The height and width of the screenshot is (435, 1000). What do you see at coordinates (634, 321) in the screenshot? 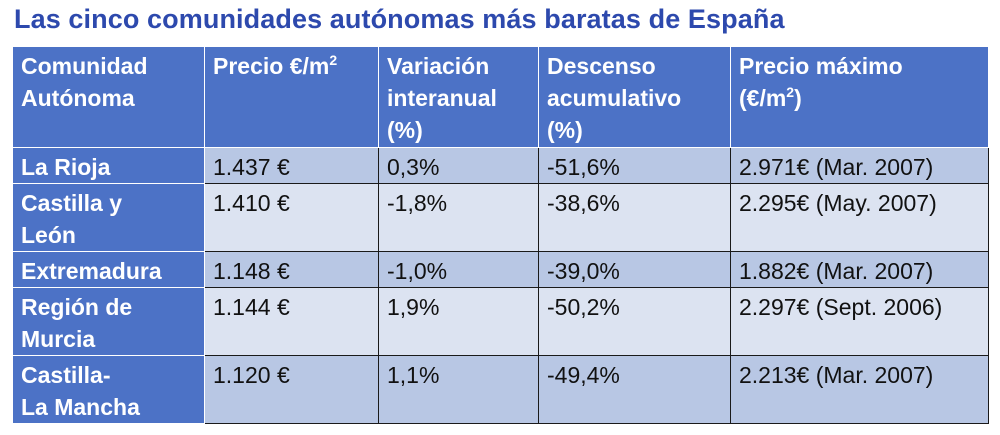
I see `decline-cell: -50,2%` at bounding box center [634, 321].